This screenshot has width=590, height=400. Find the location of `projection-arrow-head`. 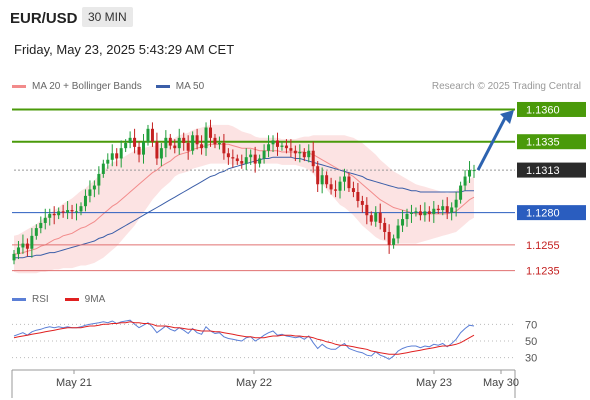

projection-arrow-head is located at coordinates (507, 117).